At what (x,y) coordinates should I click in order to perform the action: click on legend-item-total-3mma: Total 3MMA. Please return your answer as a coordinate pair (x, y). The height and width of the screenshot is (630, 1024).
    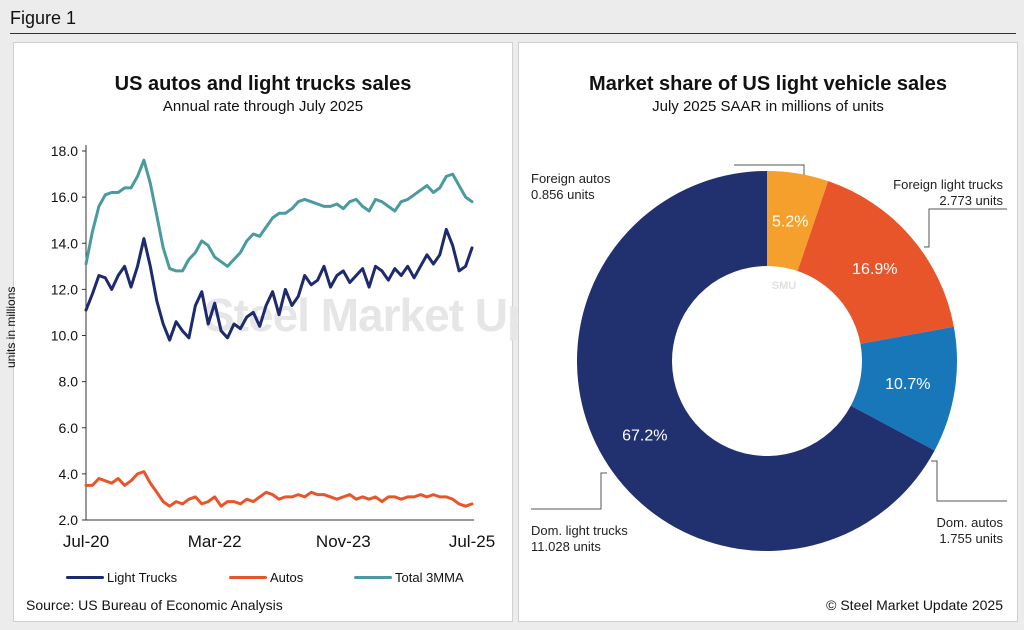
    Looking at the image, I should click on (409, 577).